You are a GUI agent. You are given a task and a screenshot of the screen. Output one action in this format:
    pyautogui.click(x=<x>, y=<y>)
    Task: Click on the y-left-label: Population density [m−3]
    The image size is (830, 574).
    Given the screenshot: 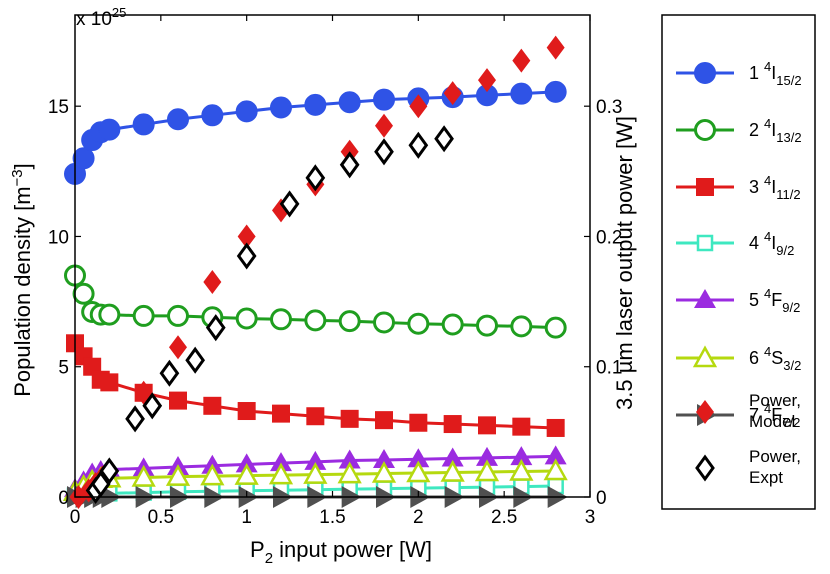 What is the action you would take?
    pyautogui.click(x=22, y=280)
    